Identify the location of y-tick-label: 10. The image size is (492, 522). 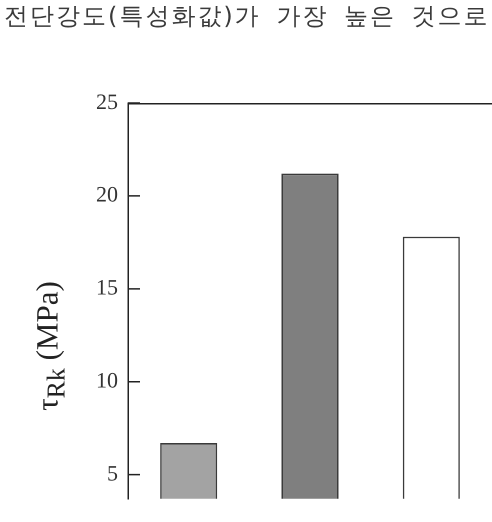
(107, 380).